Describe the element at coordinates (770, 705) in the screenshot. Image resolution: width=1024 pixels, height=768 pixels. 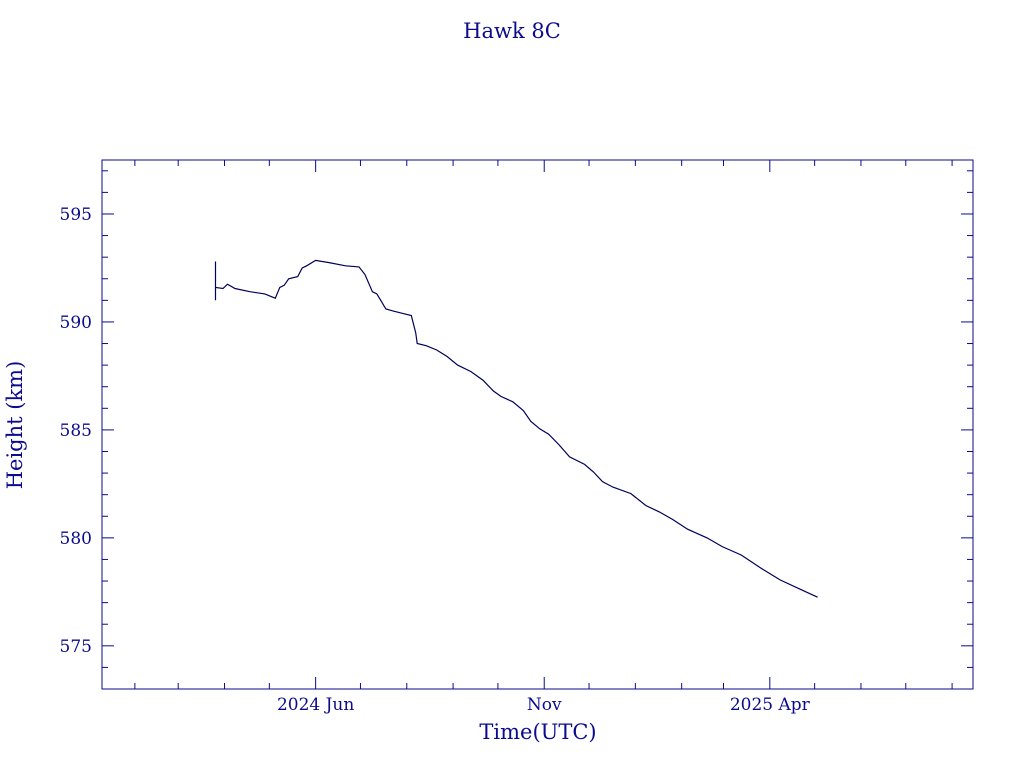
I see `x-tick-label: 2025 Apr` at that location.